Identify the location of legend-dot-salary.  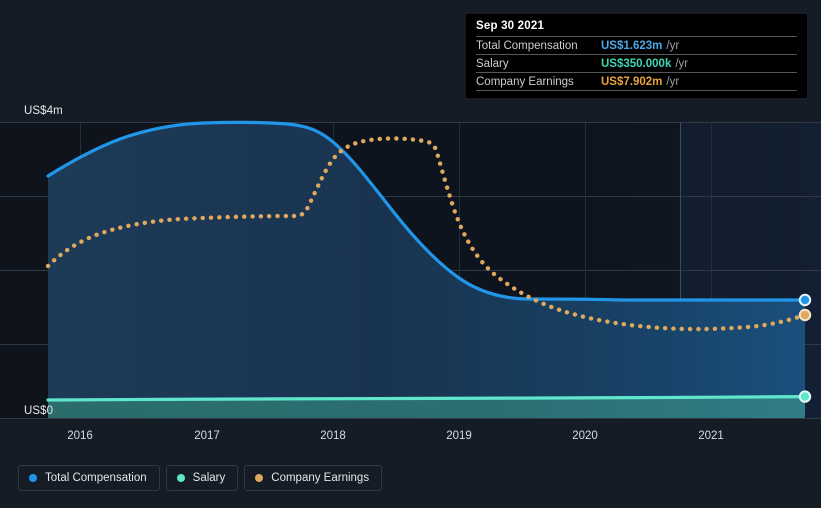
(180, 478).